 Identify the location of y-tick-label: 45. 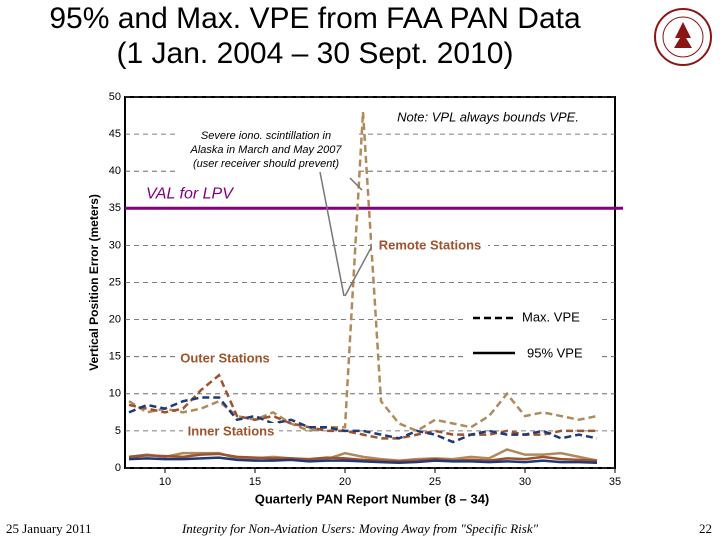
(115, 134).